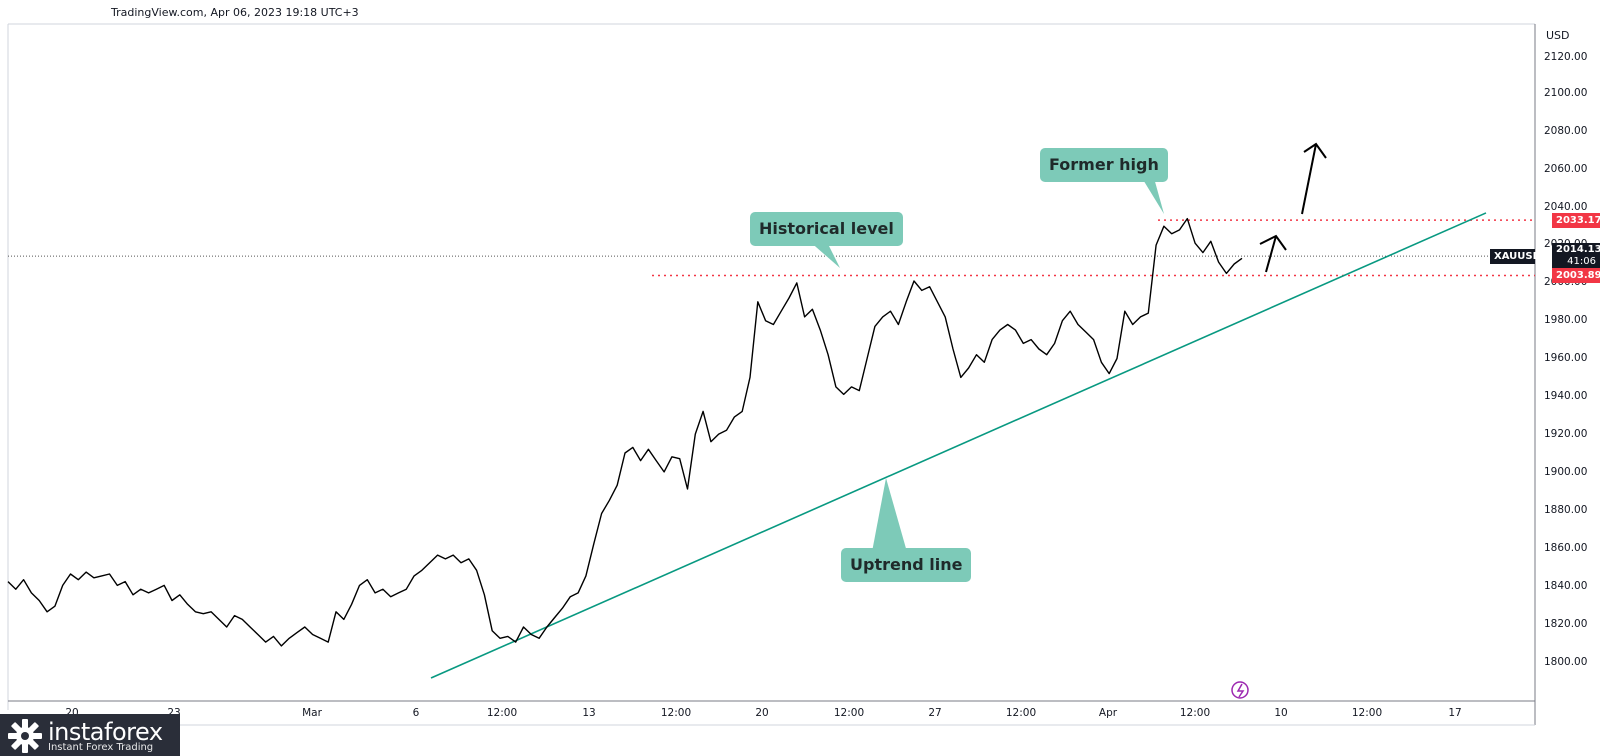 The image size is (1600, 756). What do you see at coordinates (934, 713) in the screenshot?
I see `x-tick-27: 27` at bounding box center [934, 713].